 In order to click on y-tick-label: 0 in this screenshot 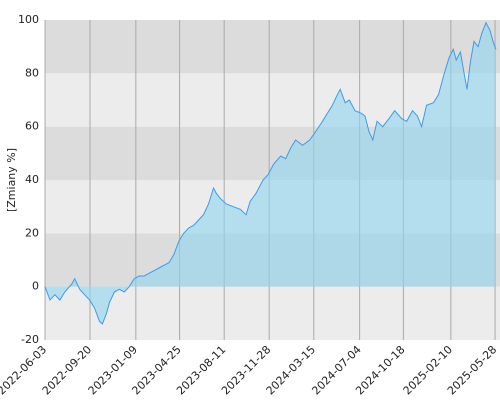, I will do `click(35, 286)`.